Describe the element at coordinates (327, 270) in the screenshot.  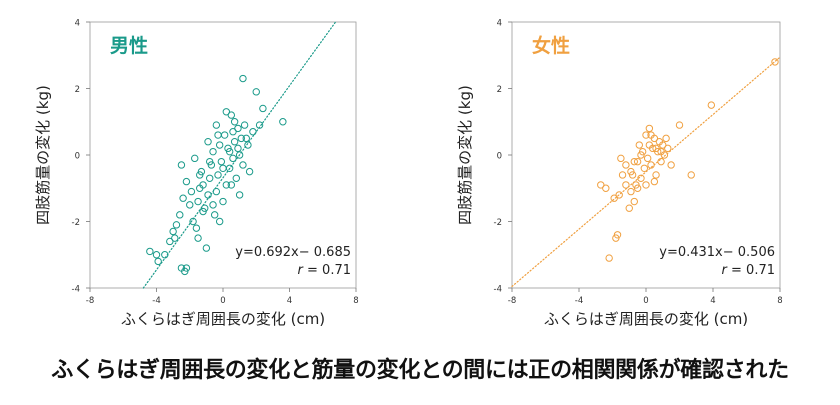
I see `r-value: = 0.71` at that location.